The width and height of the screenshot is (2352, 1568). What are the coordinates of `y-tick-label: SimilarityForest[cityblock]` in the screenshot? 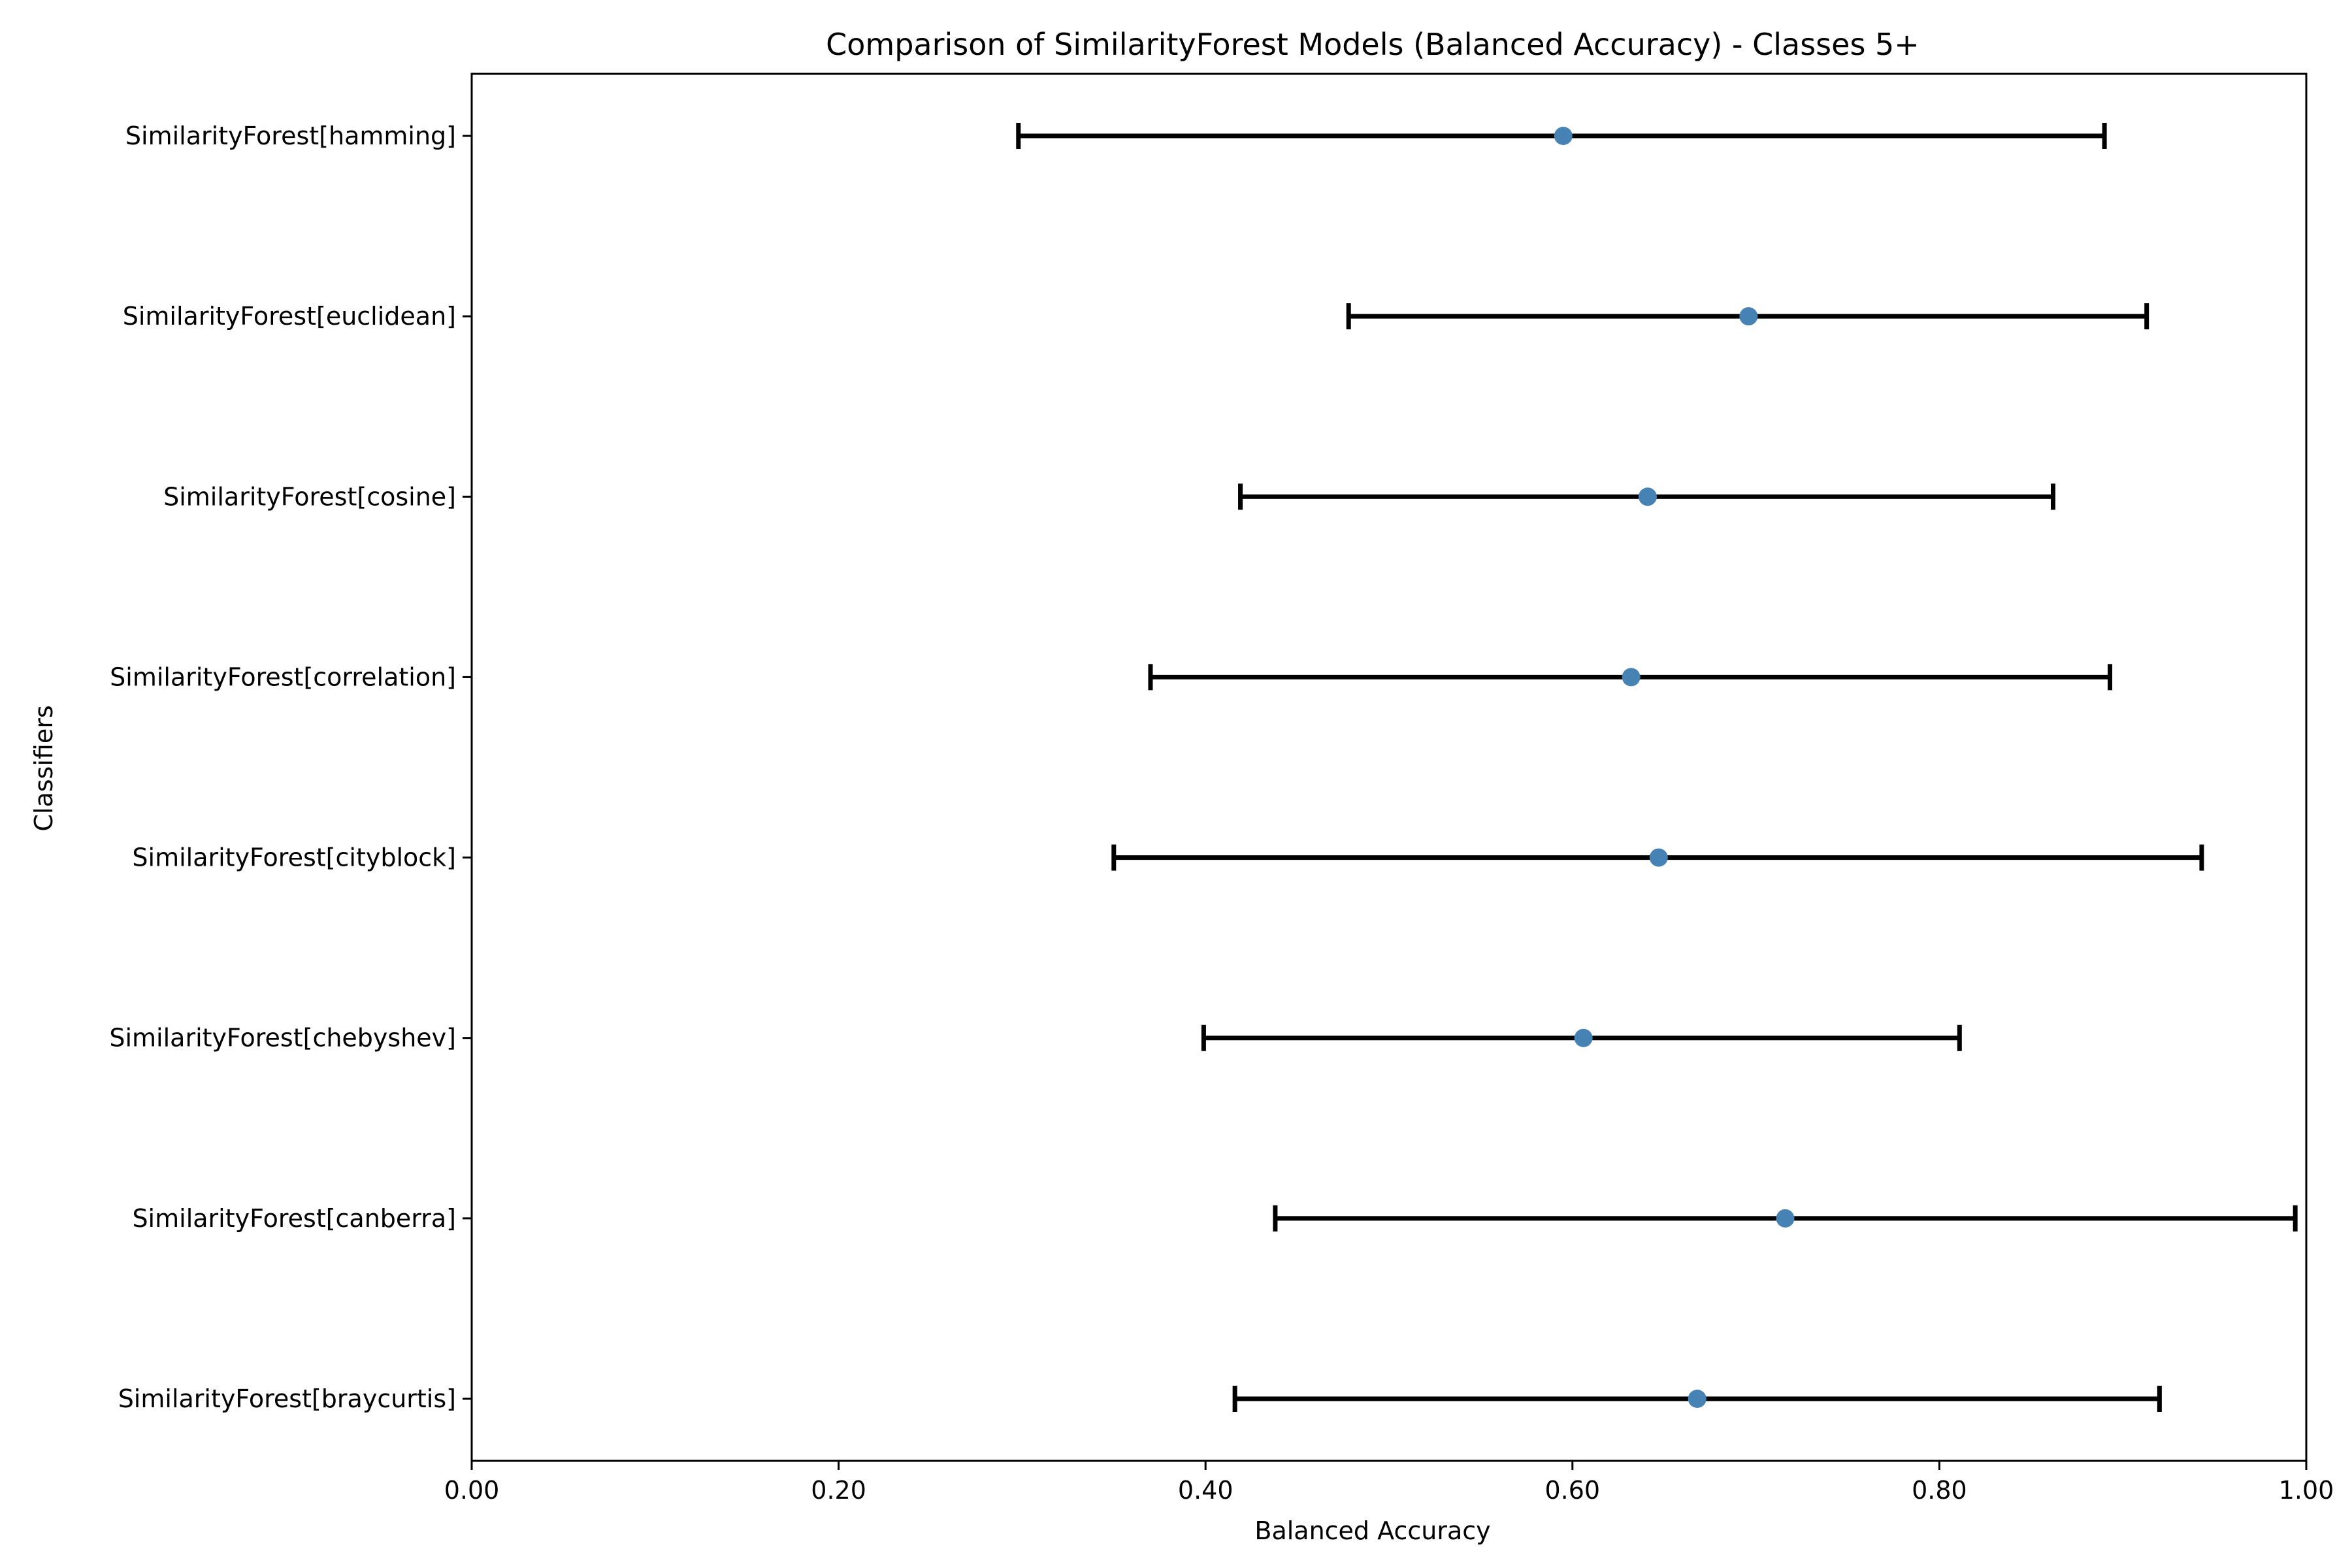 It's located at (294, 857).